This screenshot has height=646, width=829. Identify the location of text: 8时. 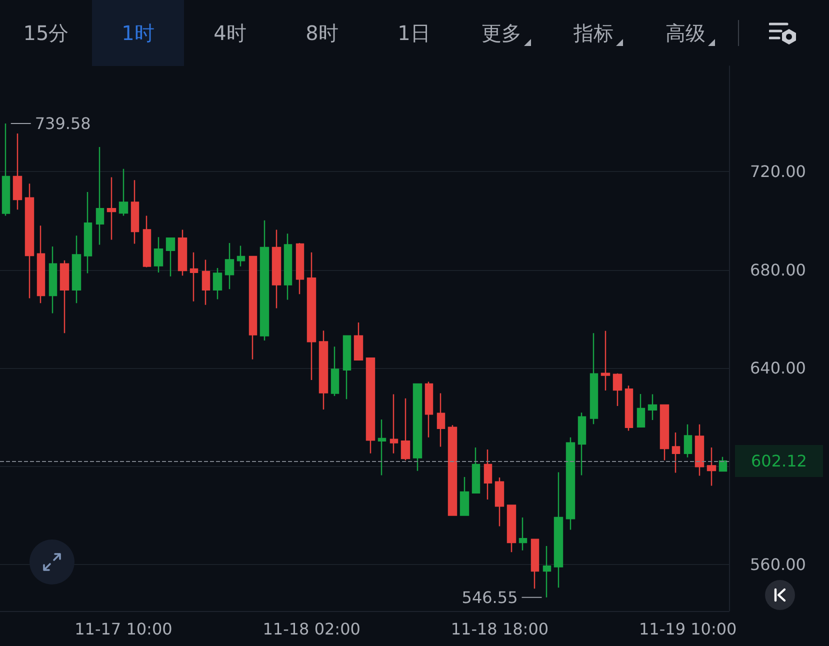
(322, 33).